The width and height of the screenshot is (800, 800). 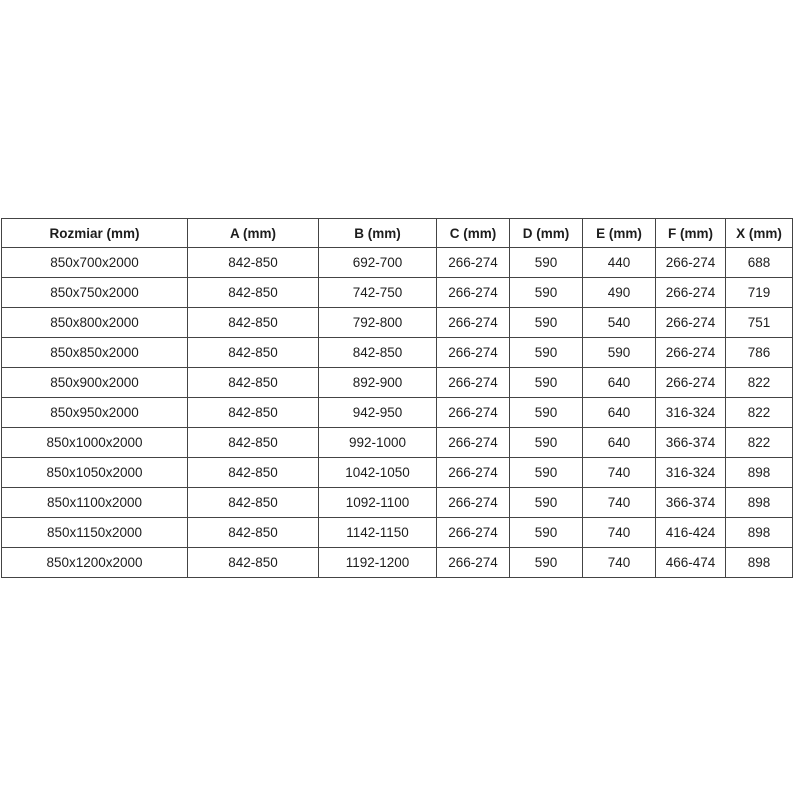 What do you see at coordinates (94, 233) in the screenshot?
I see `col-header-rozmiar: Rozmiar (mm)` at bounding box center [94, 233].